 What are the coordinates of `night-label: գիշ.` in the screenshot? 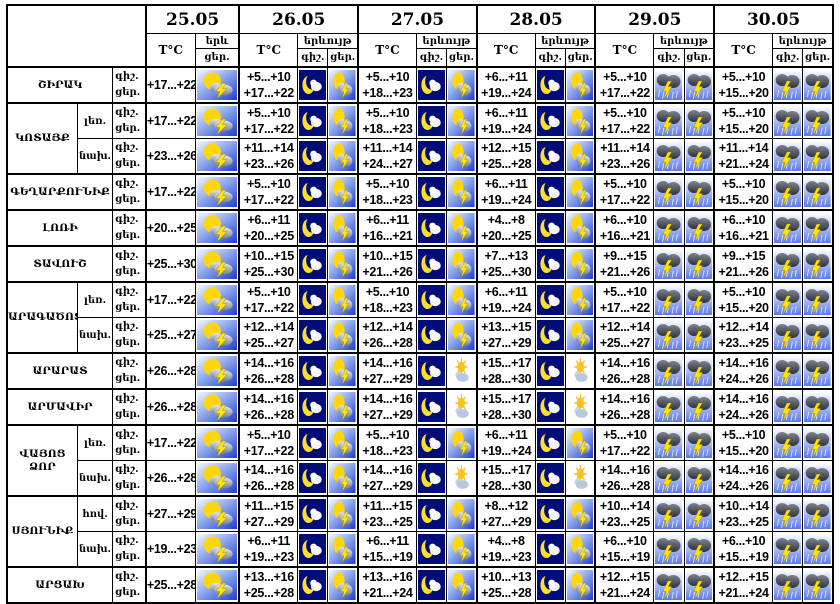 It's located at (127, 469).